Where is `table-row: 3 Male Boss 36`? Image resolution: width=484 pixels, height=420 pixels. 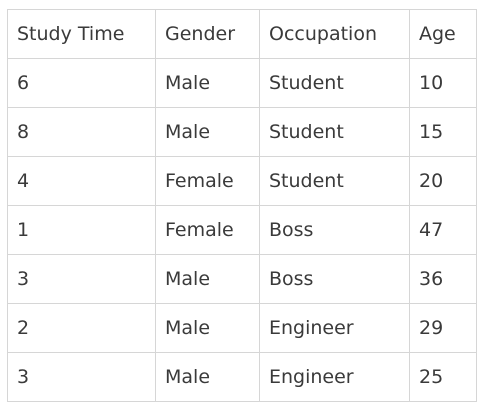 table-row: 3 Male Boss 36 is located at coordinates (242, 279).